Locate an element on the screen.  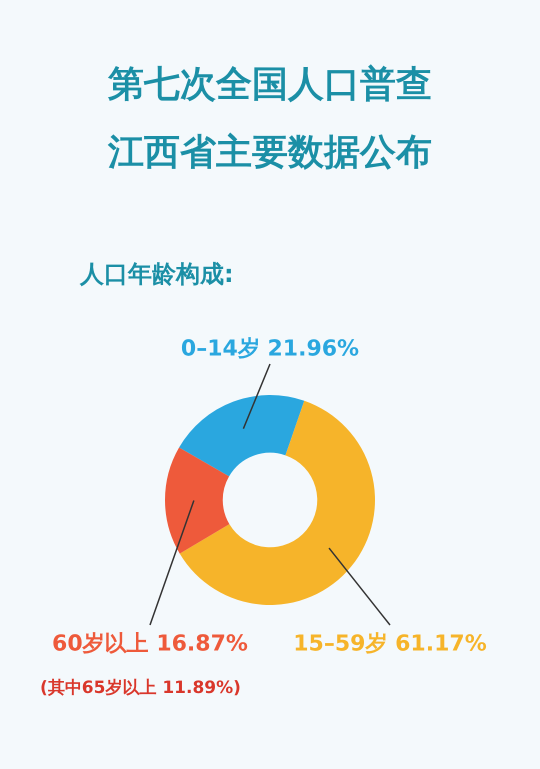
chart-subtitle: 江西省主要数据公布 is located at coordinates (269, 153).